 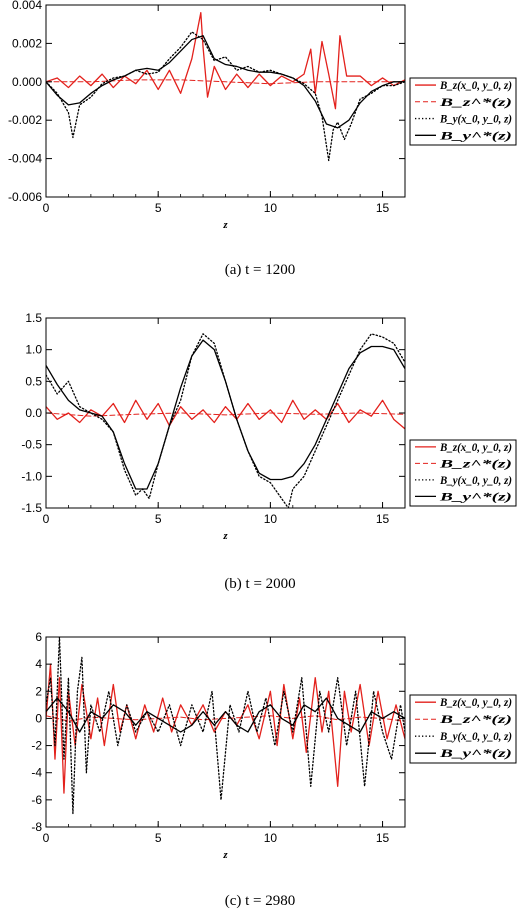 What do you see at coordinates (27, 82) in the screenshot?
I see `y-tick-label: 0.000` at bounding box center [27, 82].